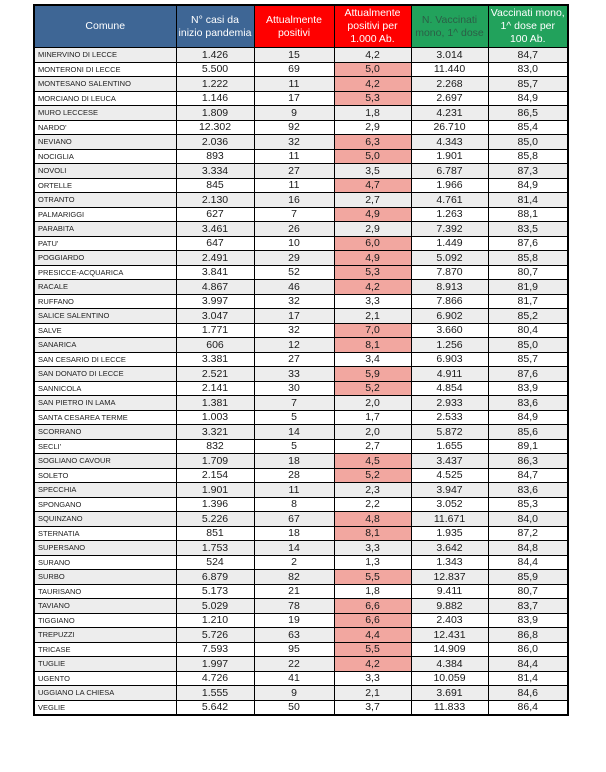  I want to click on table-row: TREPUZZI 5.726 63 4,4 12.431 86,8, so click(301, 635).